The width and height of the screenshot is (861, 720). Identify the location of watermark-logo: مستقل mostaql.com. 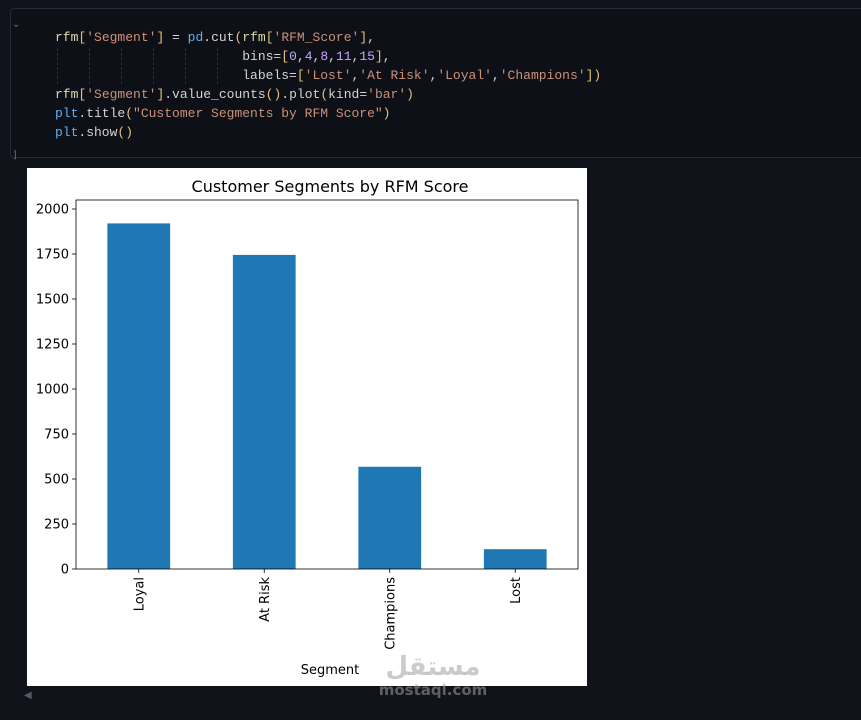
(433, 675).